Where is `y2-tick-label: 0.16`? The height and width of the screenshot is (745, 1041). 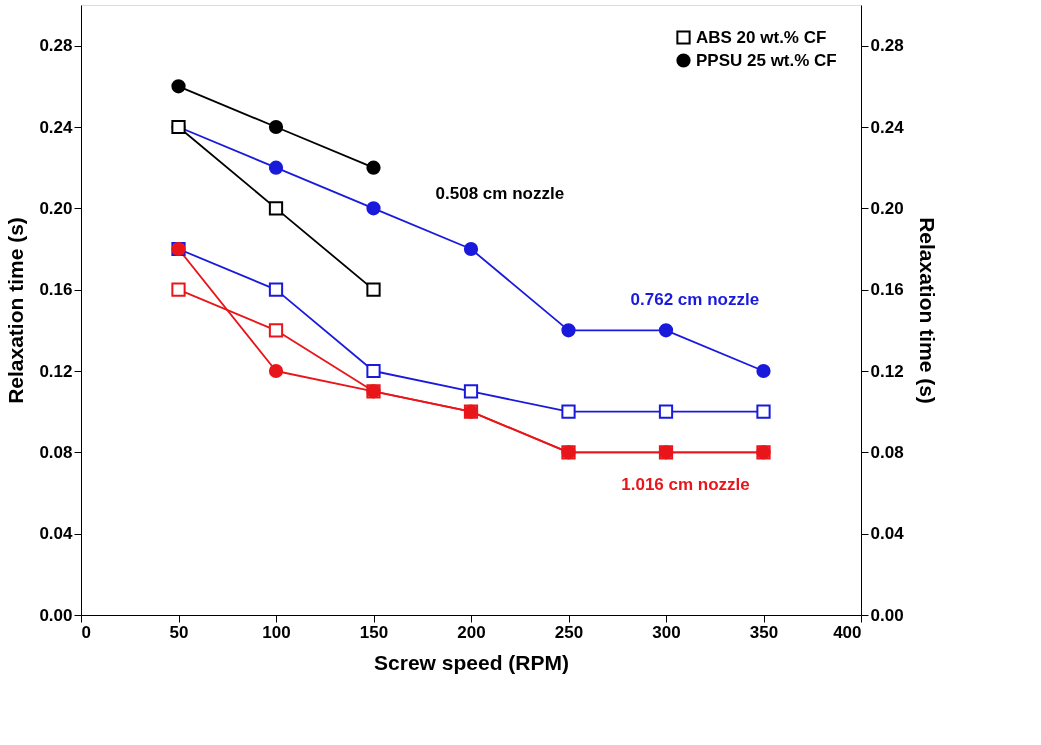
y2-tick-label: 0.16 is located at coordinates (887, 290).